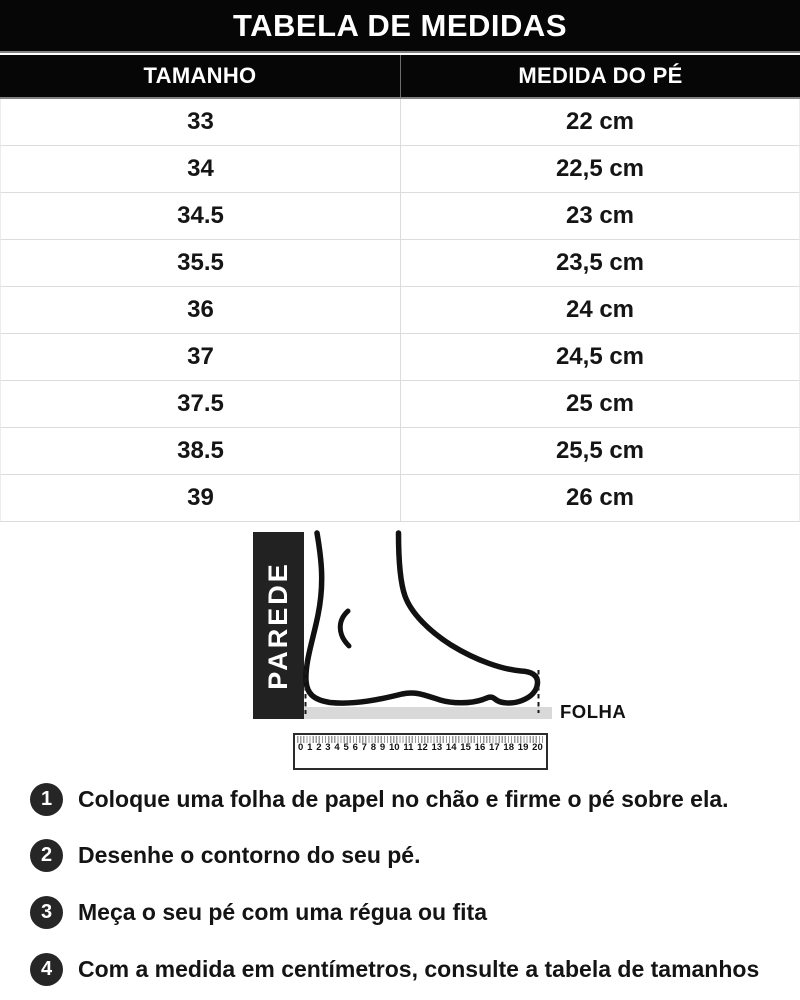 This screenshot has height=1000, width=800. Describe the element at coordinates (600, 215) in the screenshot. I see `measure-cell: 23 cm` at that location.